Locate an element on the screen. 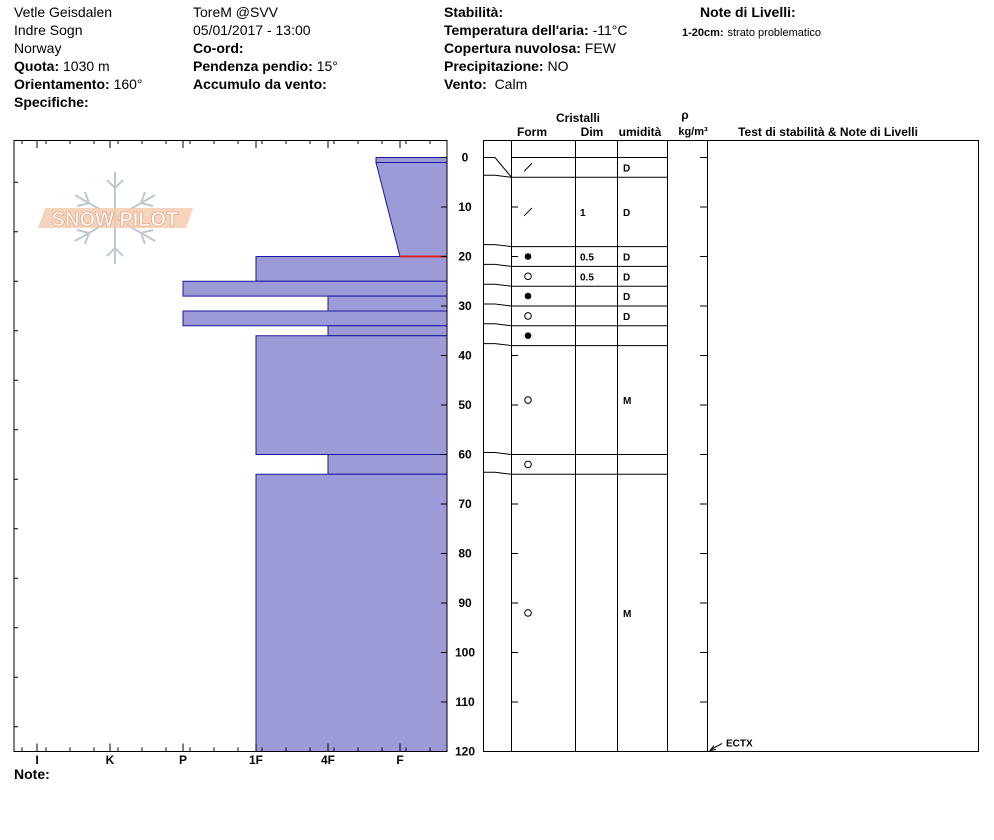 Image resolution: width=994 pixels, height=840 pixels. orient-label: Orientamento: is located at coordinates (62, 84).